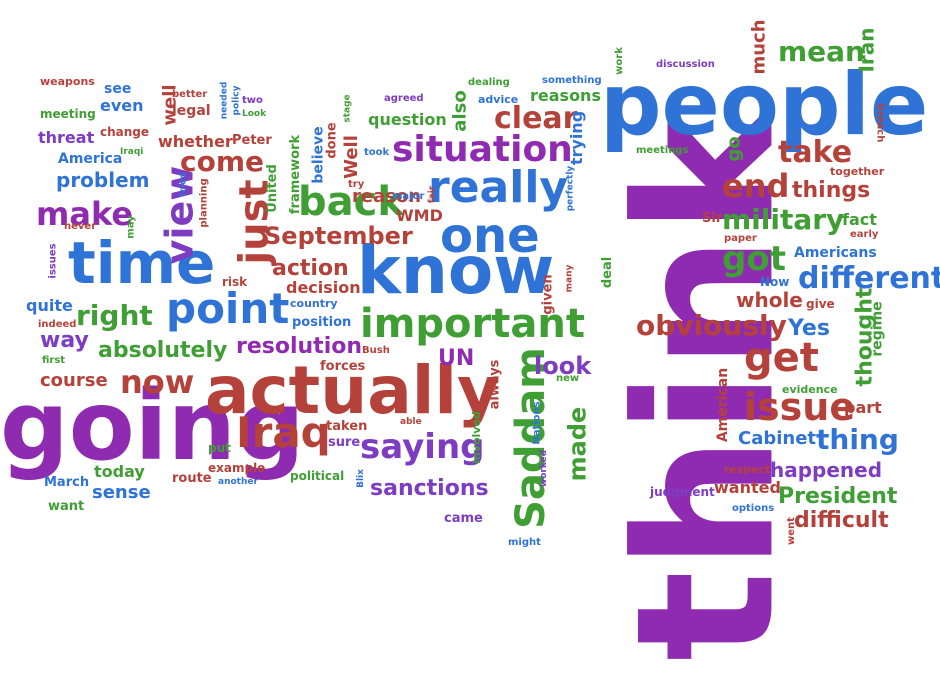  I want to click on word-risk: risk, so click(235, 282).